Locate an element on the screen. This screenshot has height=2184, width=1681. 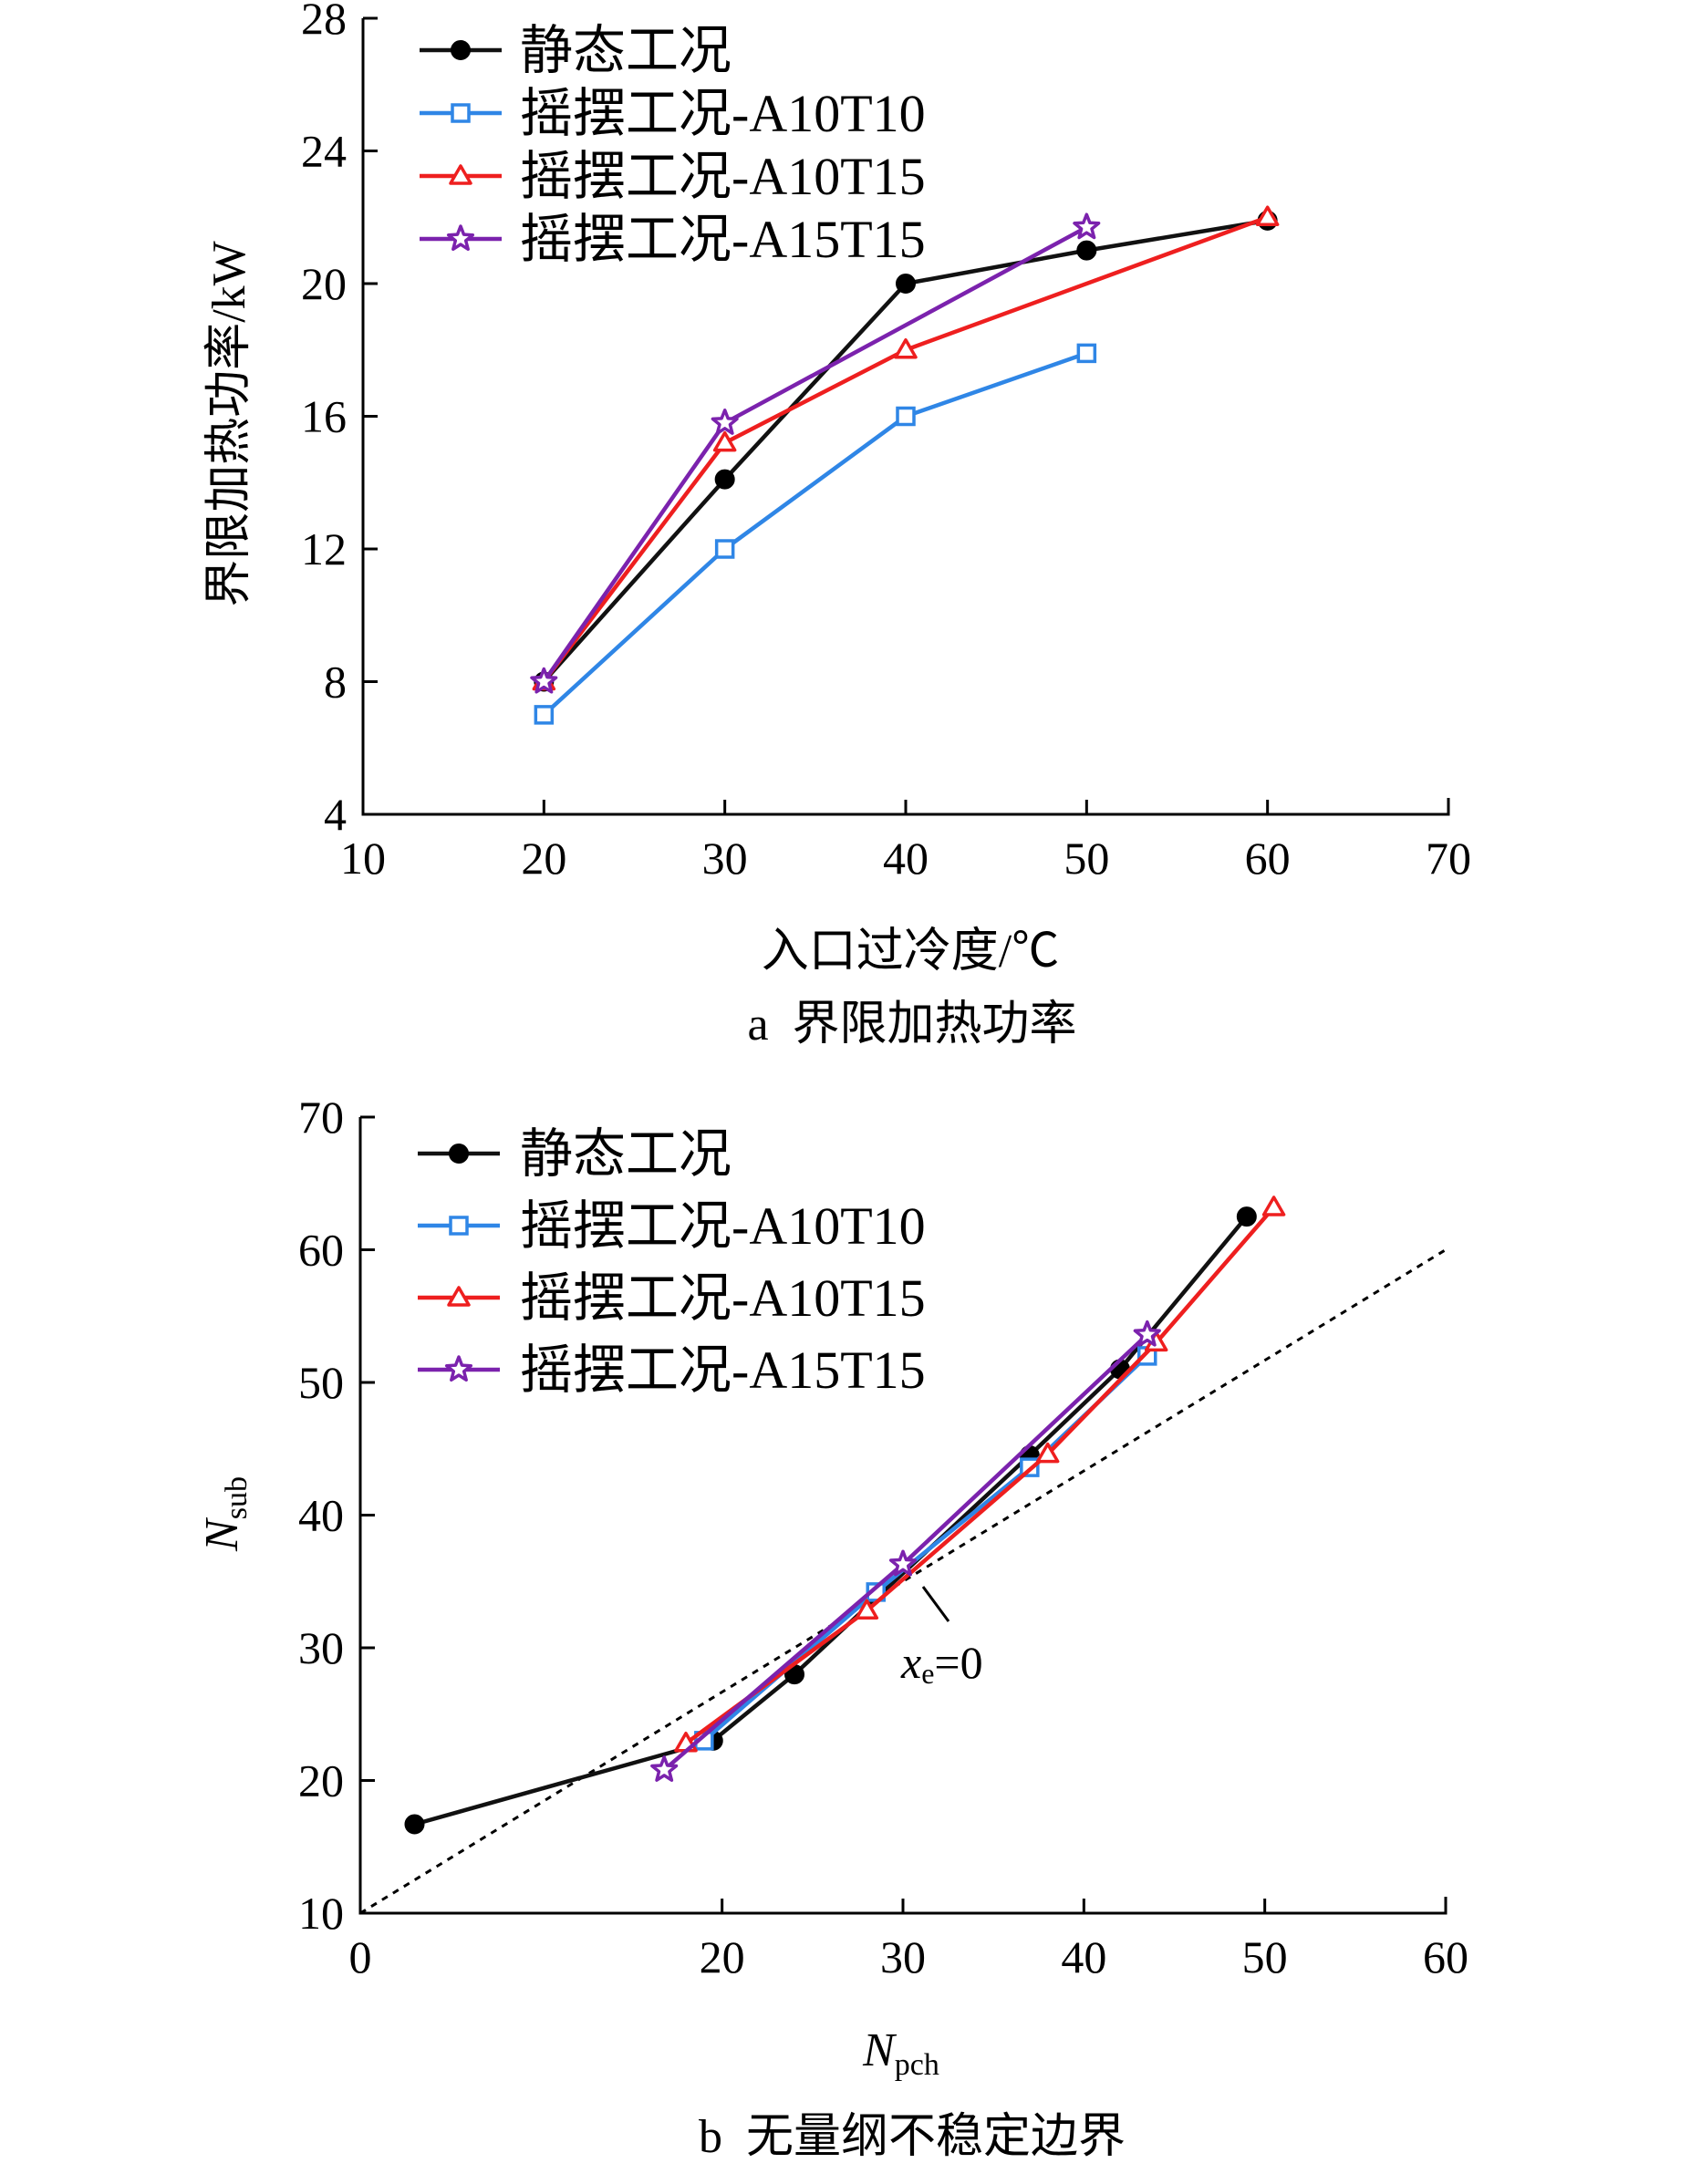
chart-b-y-axis-title: Nsub is located at coordinates (225, 1514).